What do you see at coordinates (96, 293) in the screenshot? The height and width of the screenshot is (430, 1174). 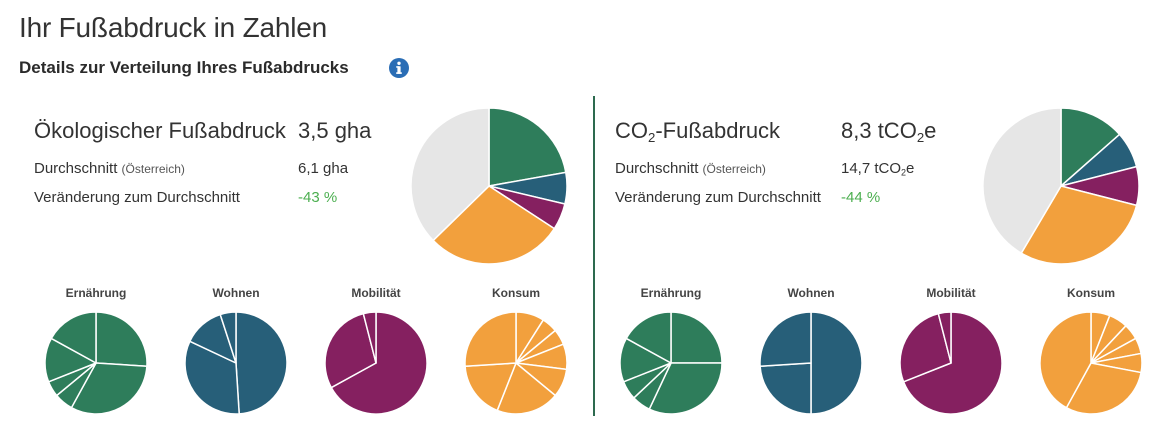 I see `eco-label-ernaehrung: Ernährung` at bounding box center [96, 293].